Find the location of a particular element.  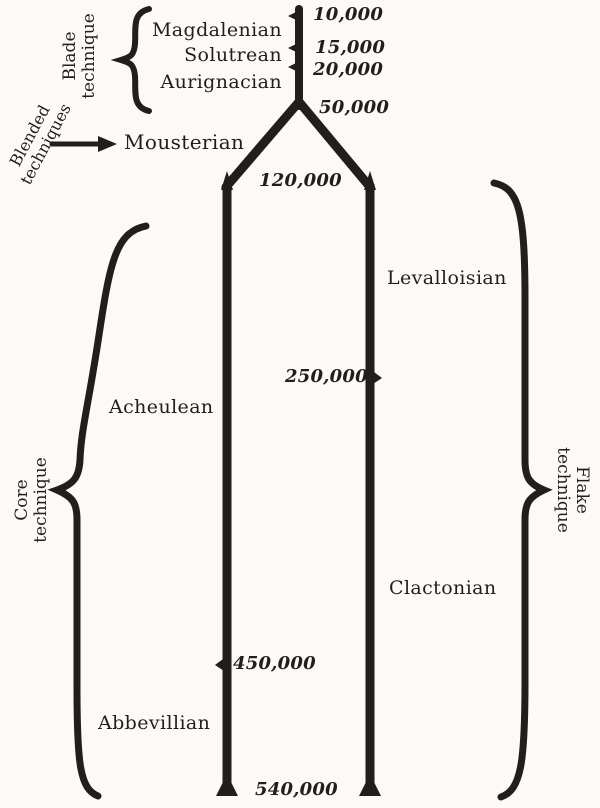

date-540000: 540,000 is located at coordinates (296, 789).